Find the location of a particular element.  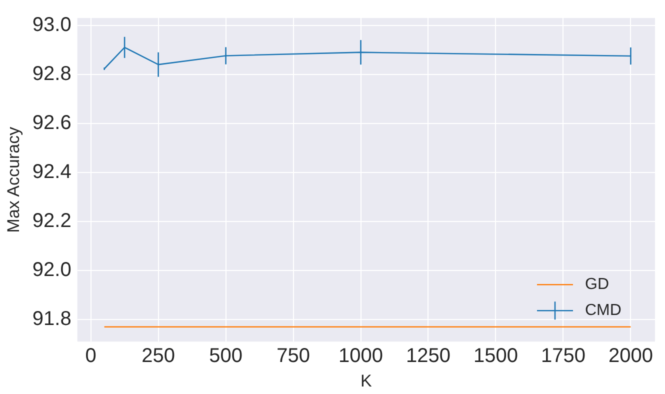

x-tick-label: 1000 is located at coordinates (361, 356).